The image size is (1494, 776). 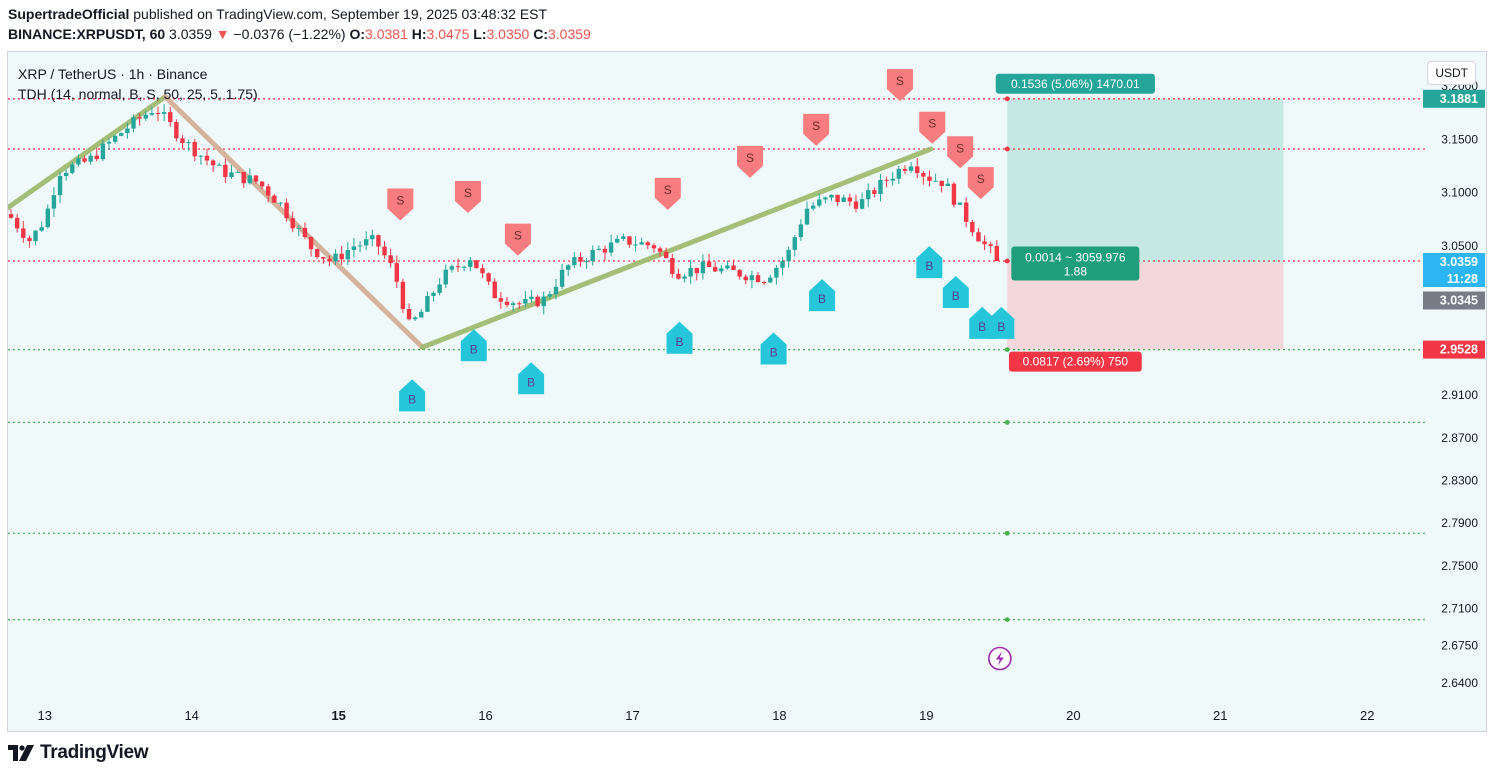 I want to click on close-label: C:, so click(x=540, y=34).